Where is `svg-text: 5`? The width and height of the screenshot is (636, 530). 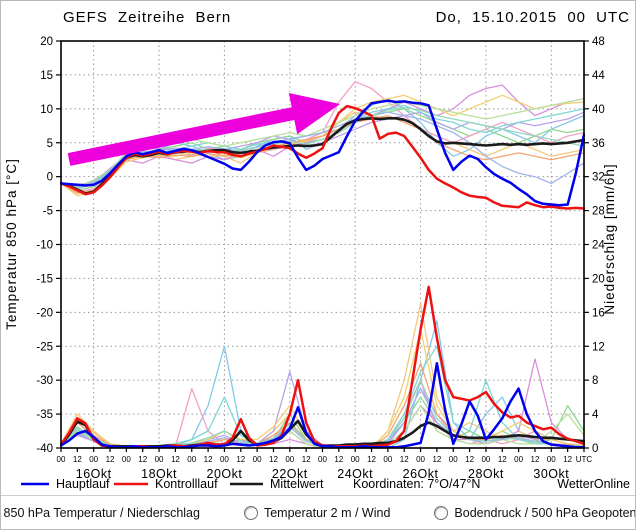
svg-text: 5 is located at coordinates (50, 144).